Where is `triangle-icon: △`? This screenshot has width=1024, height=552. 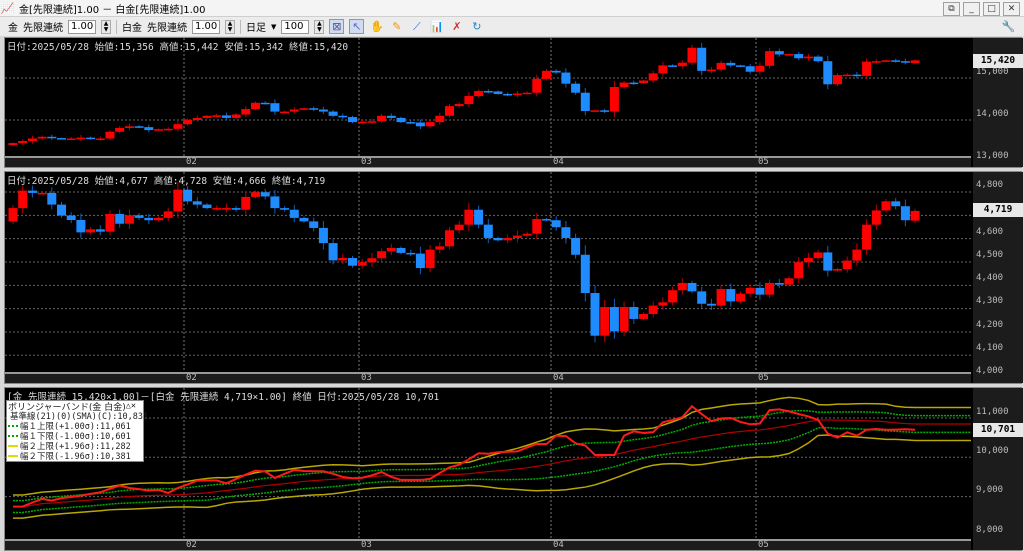 triangle-icon: △ is located at coordinates (128, 406).